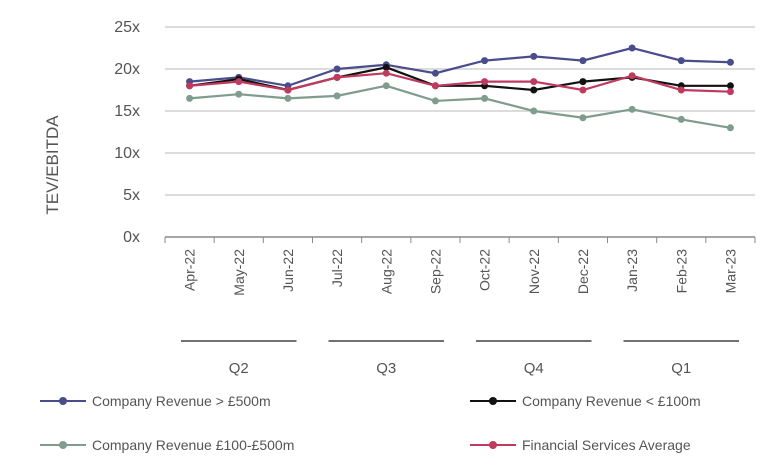 The height and width of the screenshot is (465, 762). What do you see at coordinates (127, 111) in the screenshot?
I see `y-tick-label: 15x` at bounding box center [127, 111].